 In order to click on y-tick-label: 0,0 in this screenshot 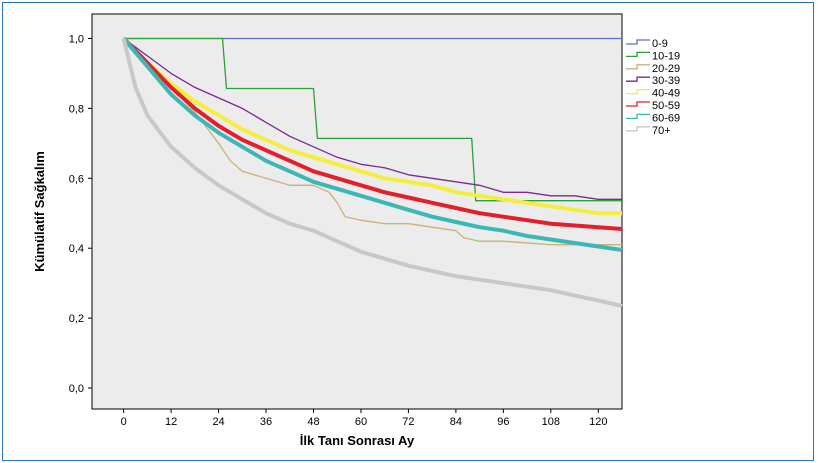, I will do `click(76, 389)`.